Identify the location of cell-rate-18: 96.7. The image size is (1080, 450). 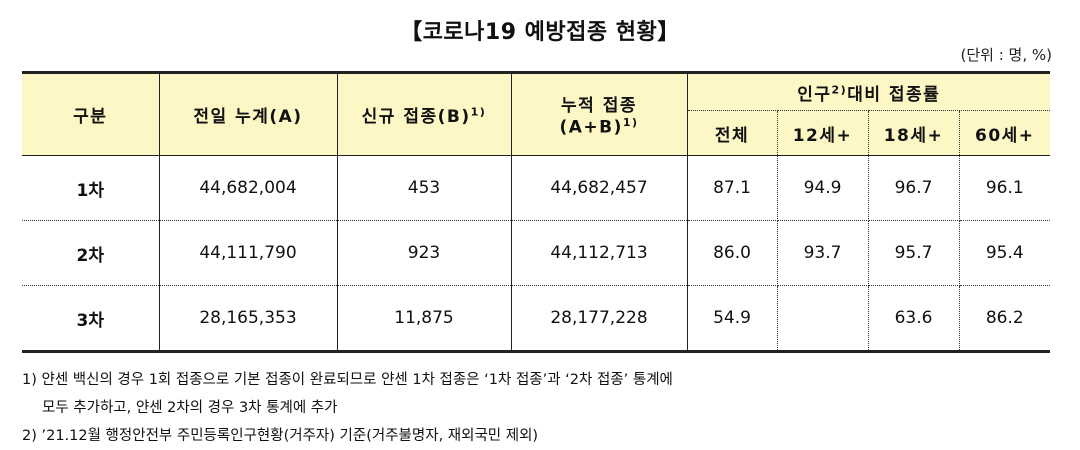
(914, 188).